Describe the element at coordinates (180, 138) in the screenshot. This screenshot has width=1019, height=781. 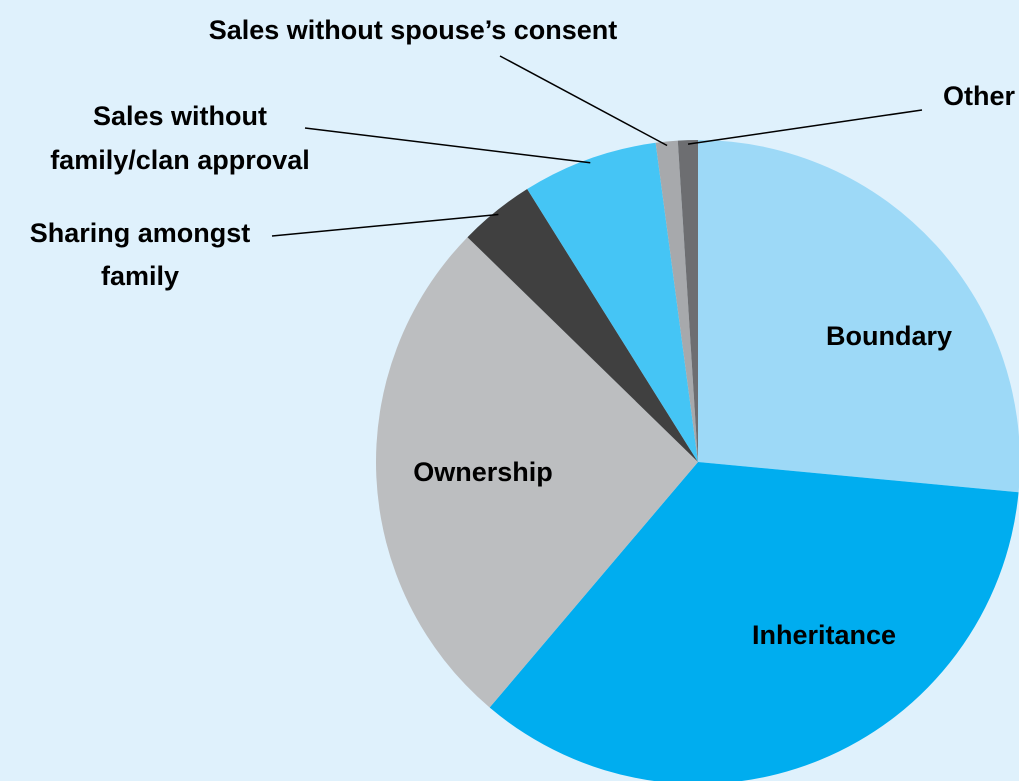
I see `slice-label: Sales without family/clan approval` at that location.